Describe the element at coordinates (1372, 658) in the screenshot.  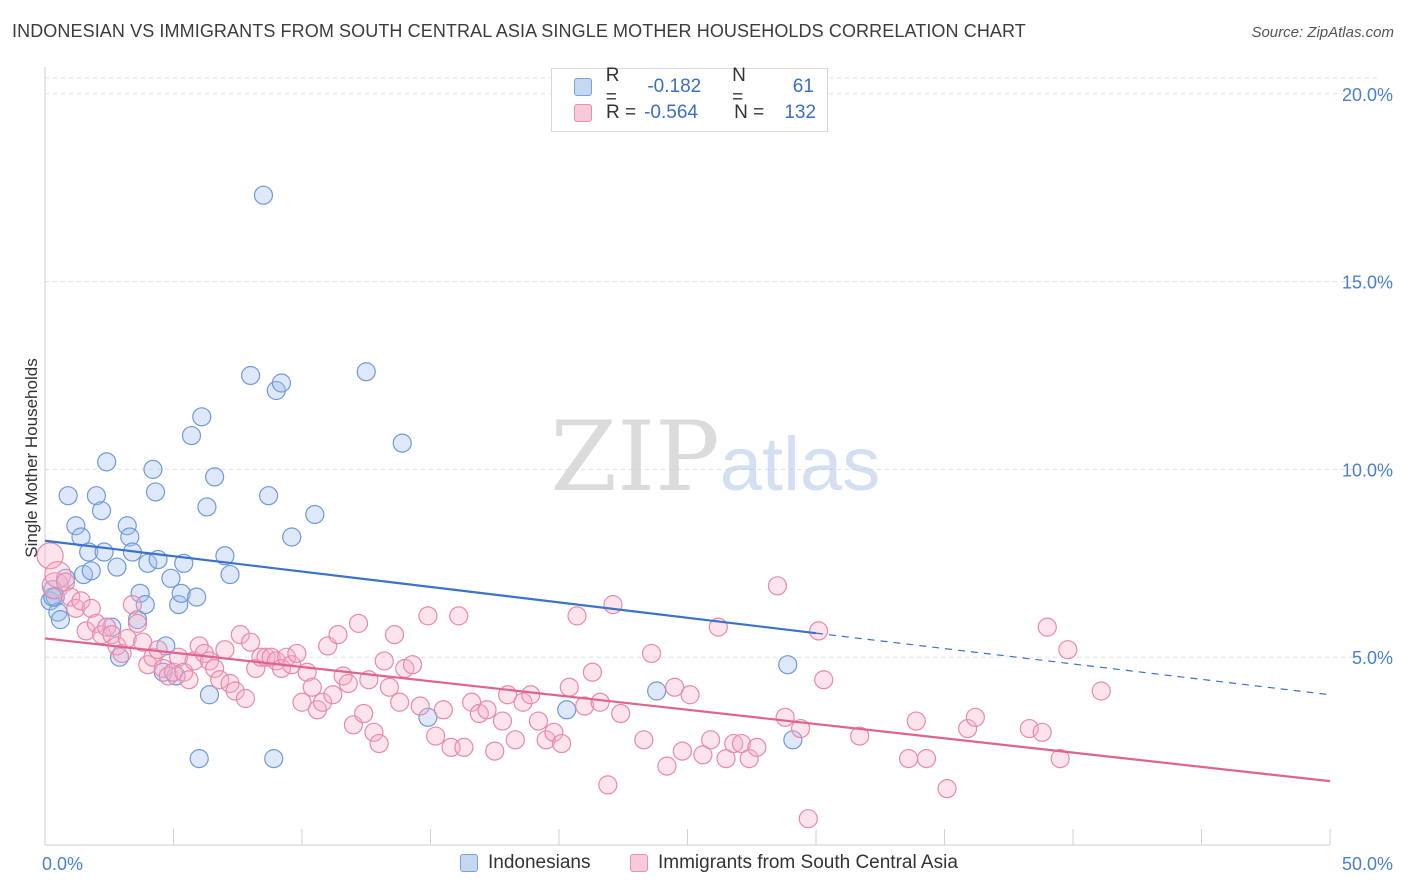
I see `y-tick-label: 5.0%` at that location.